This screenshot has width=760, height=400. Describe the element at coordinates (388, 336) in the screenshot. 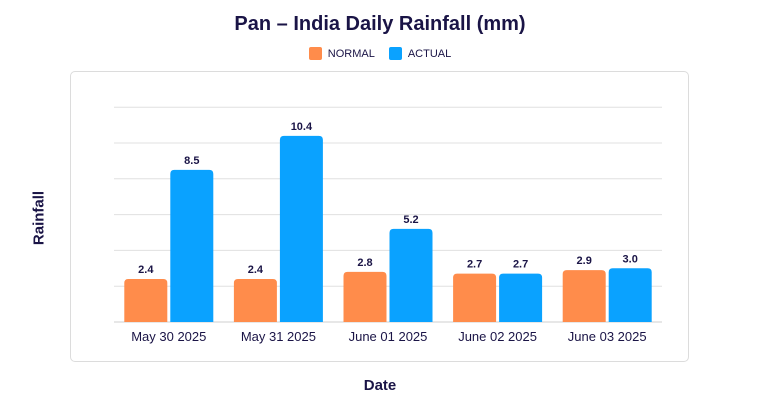

I see `x-tick-label: June 01 2025` at that location.